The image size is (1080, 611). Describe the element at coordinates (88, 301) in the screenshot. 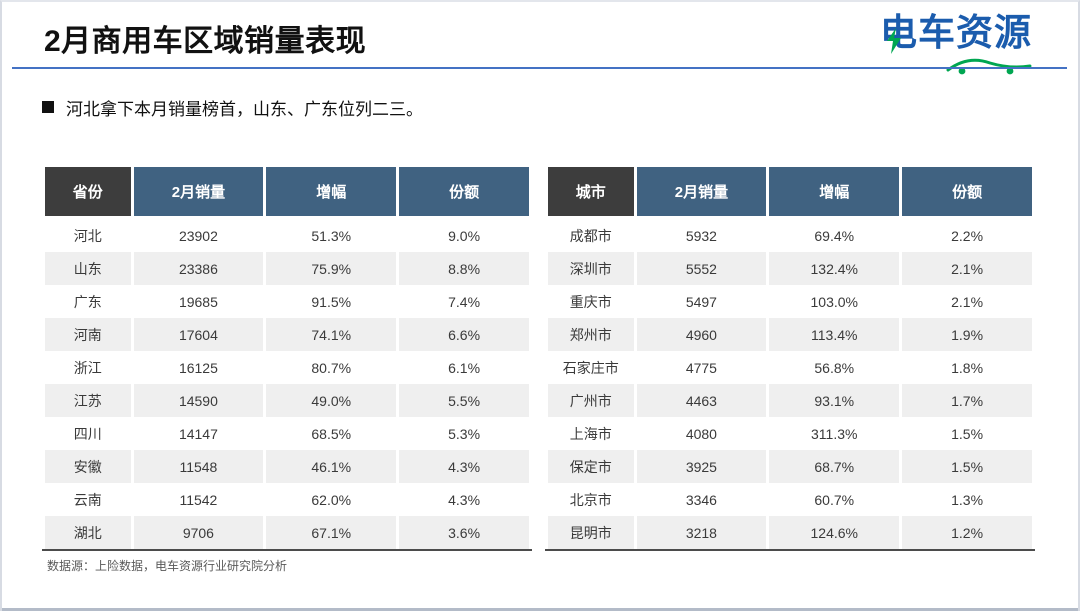

I see `table-cell: 广东` at that location.